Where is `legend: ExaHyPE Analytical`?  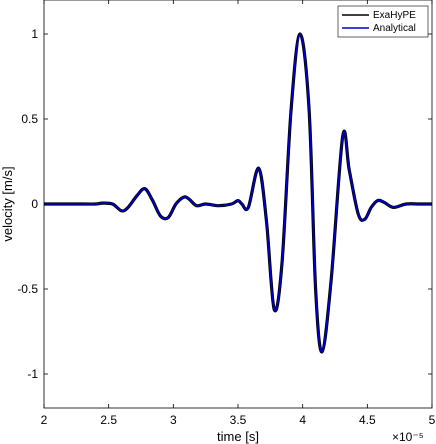 legend: ExaHyPE Analytical is located at coordinates (383, 21).